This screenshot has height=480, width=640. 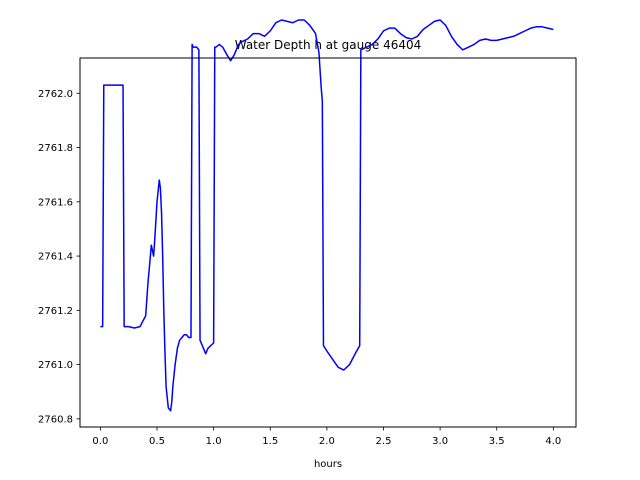 What do you see at coordinates (55, 311) in the screenshot?
I see `y-tick-label: 2761.2` at bounding box center [55, 311].